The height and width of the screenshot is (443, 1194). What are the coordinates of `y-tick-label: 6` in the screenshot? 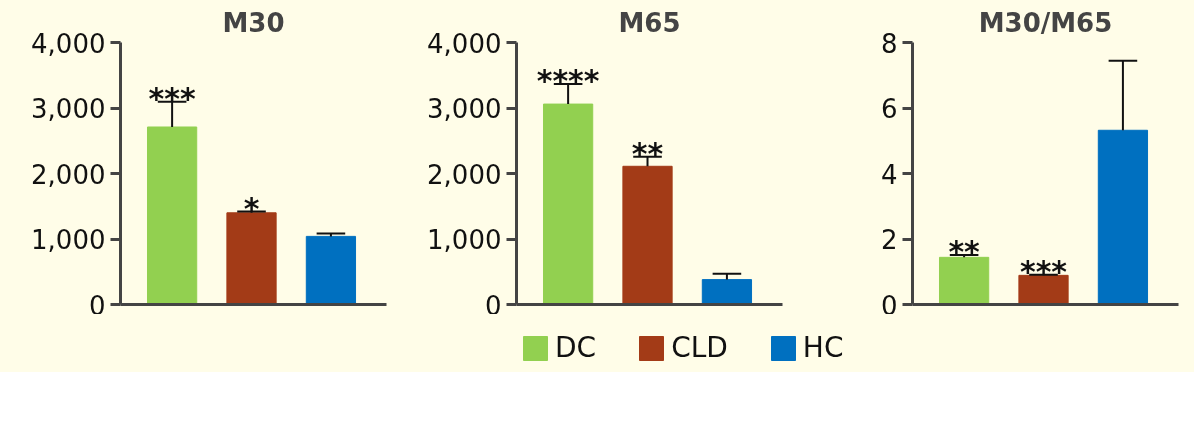 It's located at (889, 109).